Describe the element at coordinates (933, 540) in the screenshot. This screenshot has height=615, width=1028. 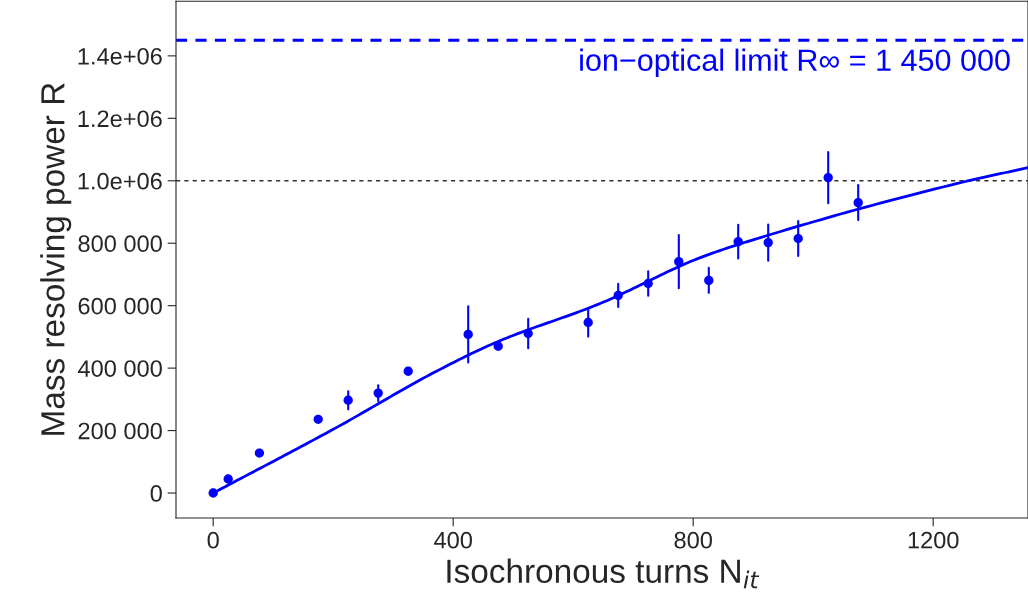
I see `x-tick-label: 1200` at that location.